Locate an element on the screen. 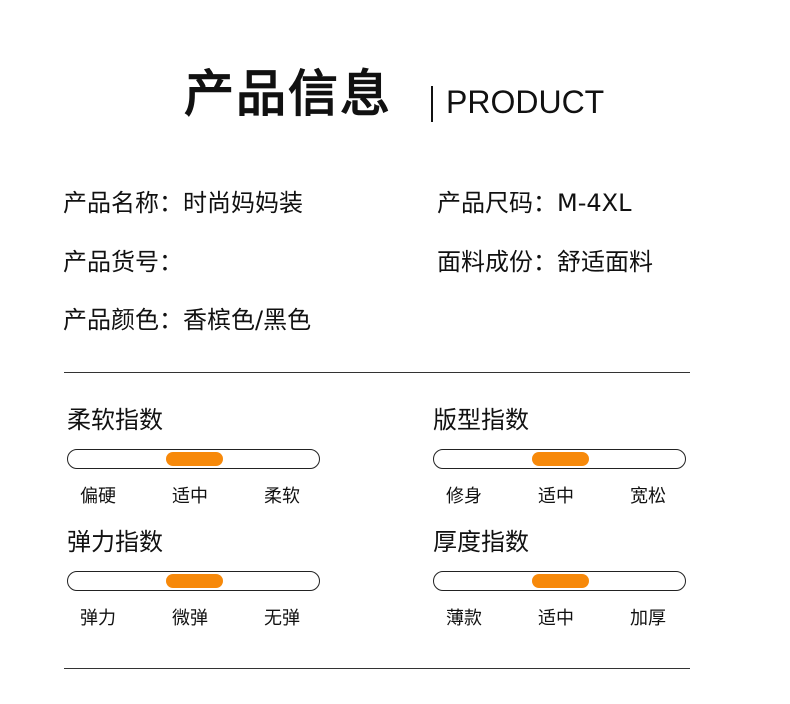 The height and width of the screenshot is (704, 790). title-divider is located at coordinates (432, 104).